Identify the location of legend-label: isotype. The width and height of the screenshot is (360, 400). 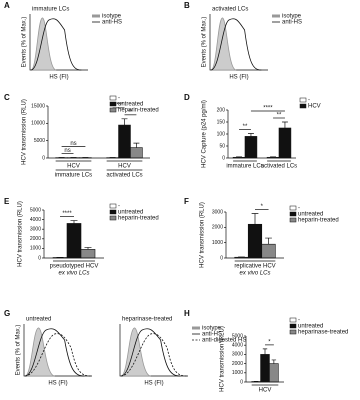
(112, 17).